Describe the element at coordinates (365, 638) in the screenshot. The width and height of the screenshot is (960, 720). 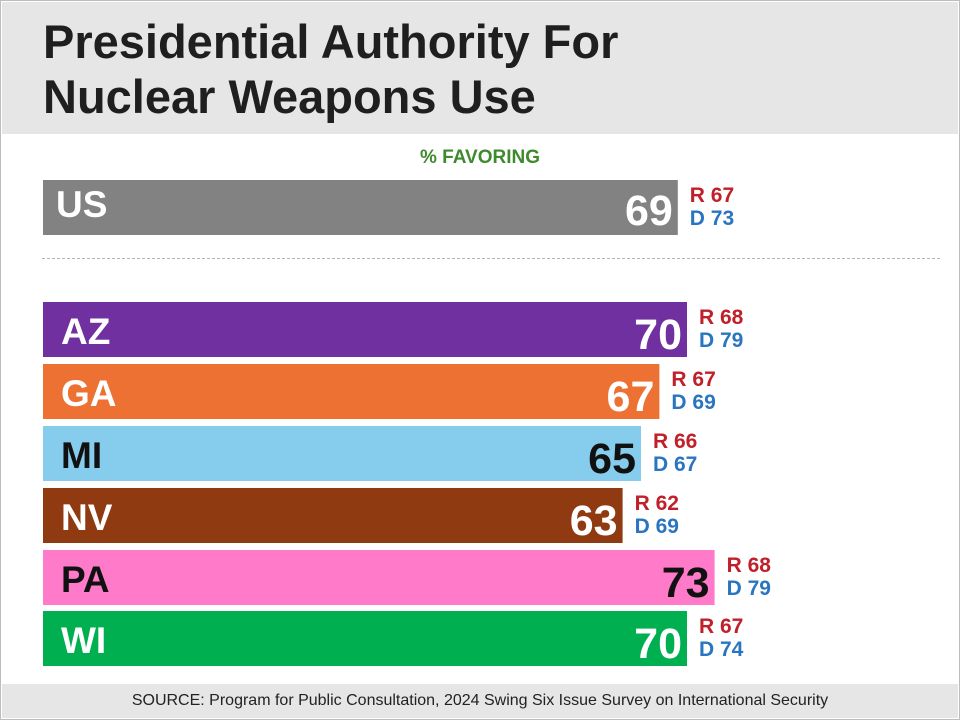
I see `bar-wi` at that location.